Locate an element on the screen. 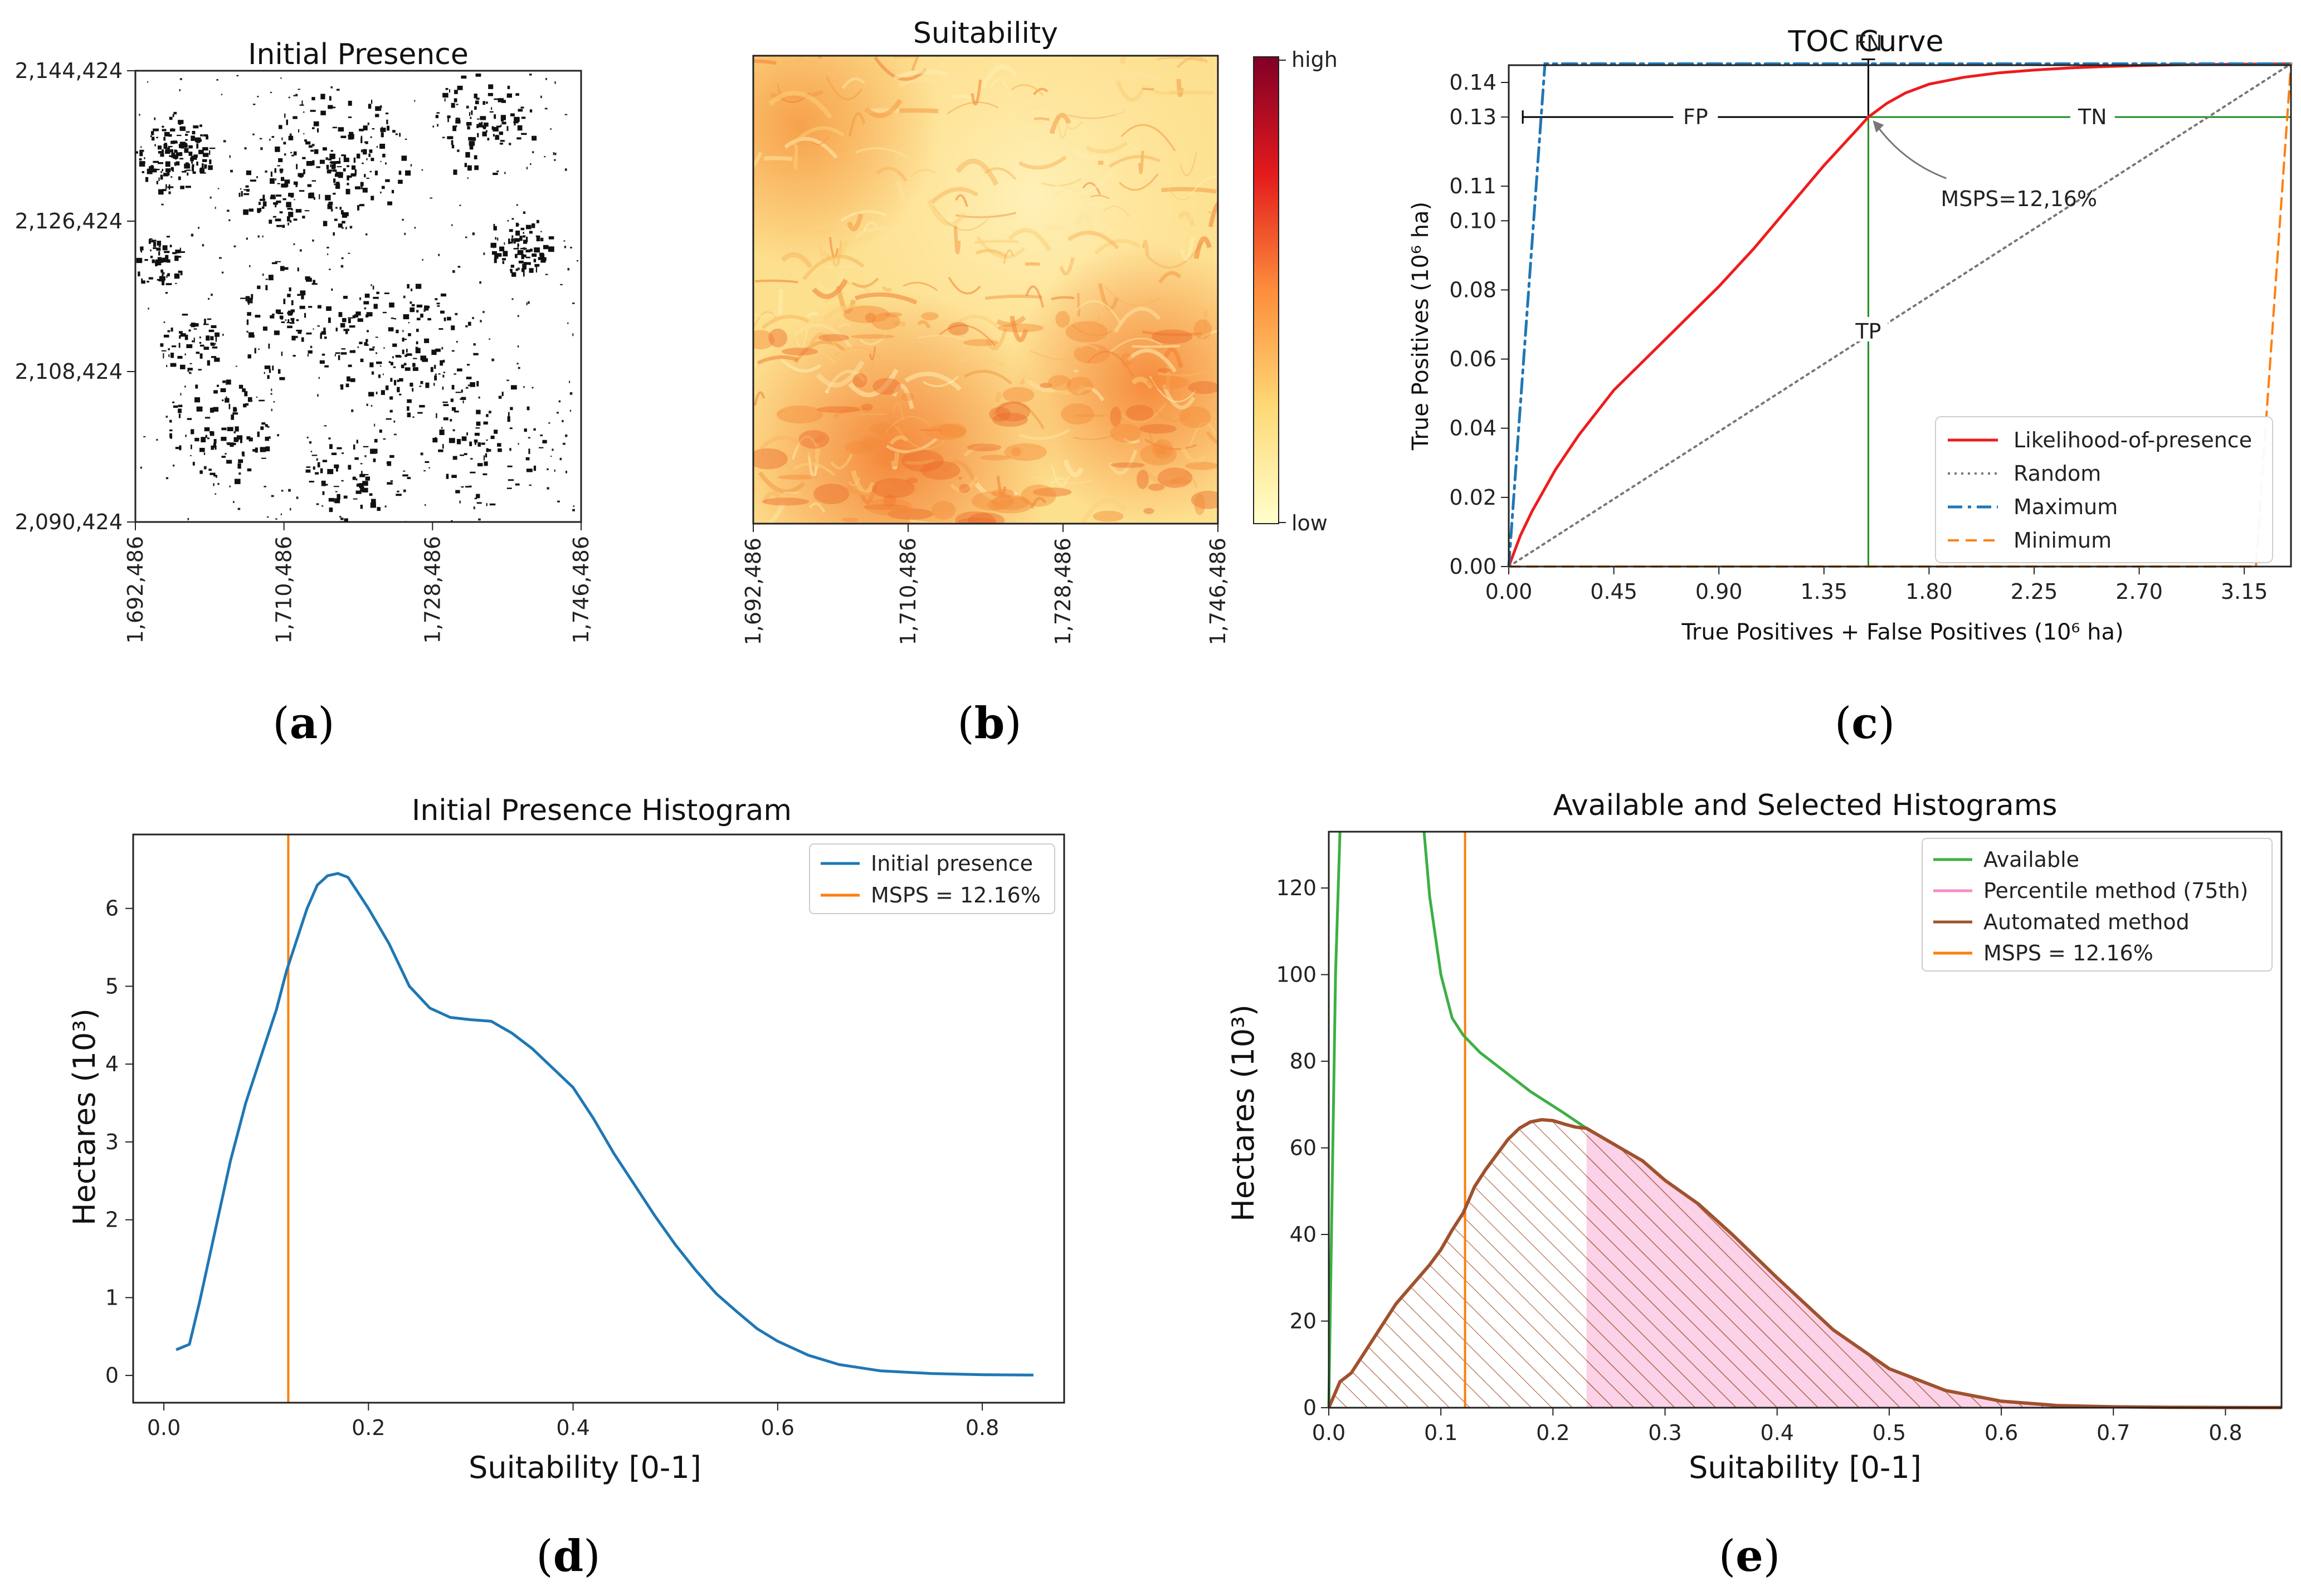 This screenshot has width=2301, height=1596. panel-label-a: (a) is located at coordinates (303, 723).